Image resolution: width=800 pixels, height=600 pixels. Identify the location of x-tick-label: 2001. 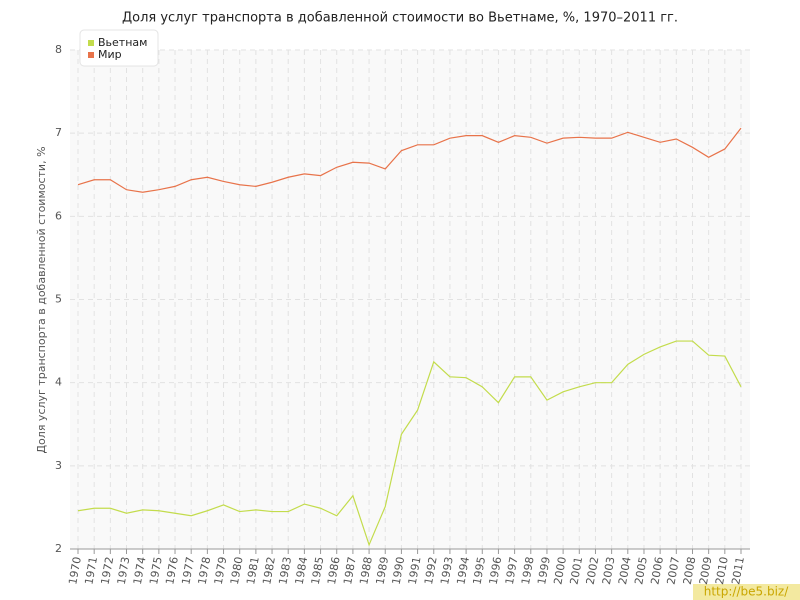
(577, 571).